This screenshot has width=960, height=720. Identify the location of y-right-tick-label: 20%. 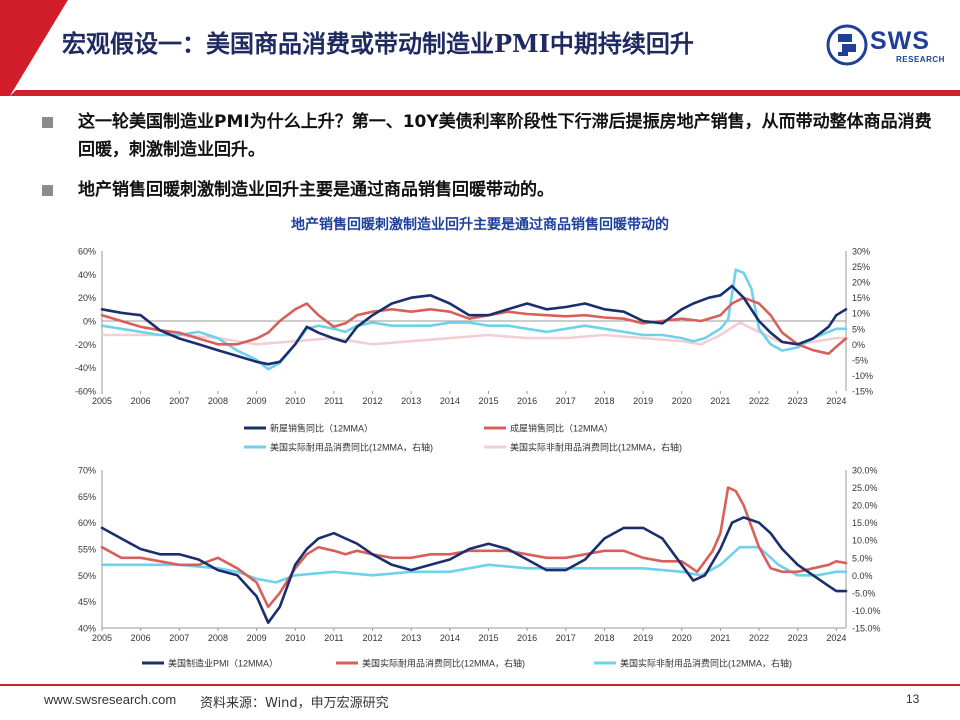
(861, 283).